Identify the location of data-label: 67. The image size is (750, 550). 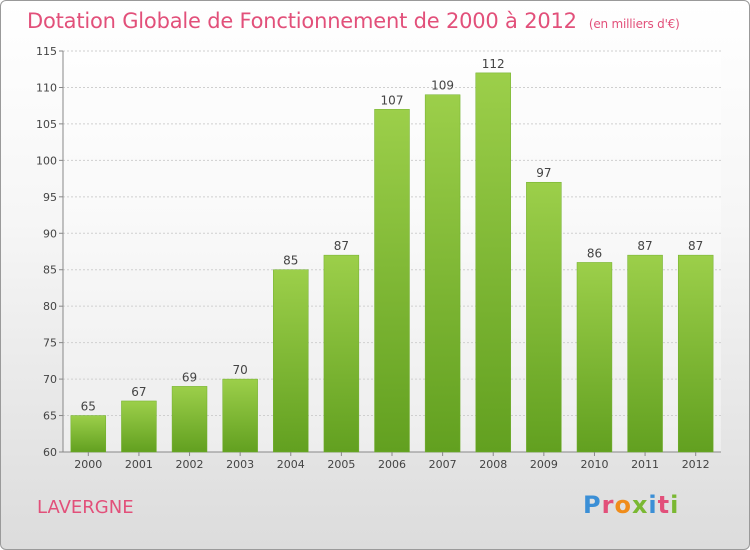
(138, 392).